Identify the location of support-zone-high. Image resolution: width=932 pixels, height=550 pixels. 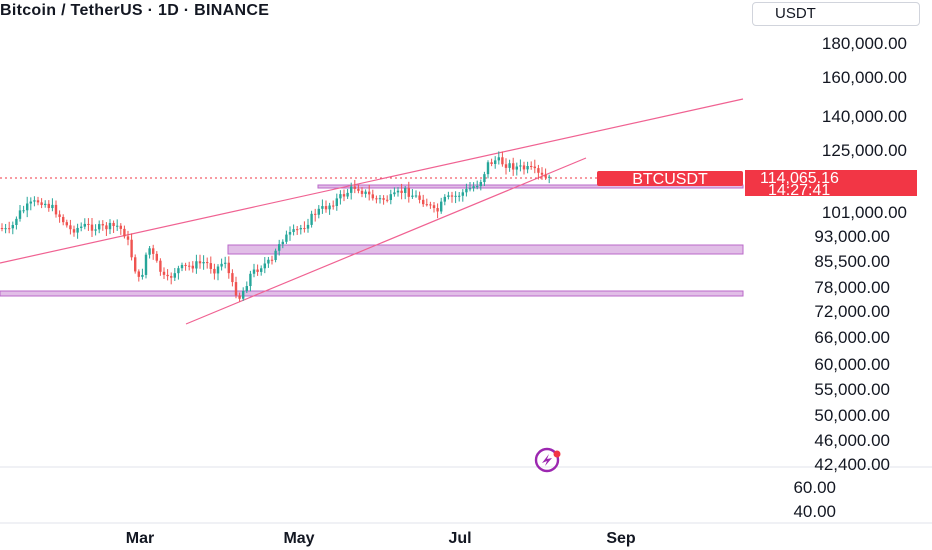
(530, 186).